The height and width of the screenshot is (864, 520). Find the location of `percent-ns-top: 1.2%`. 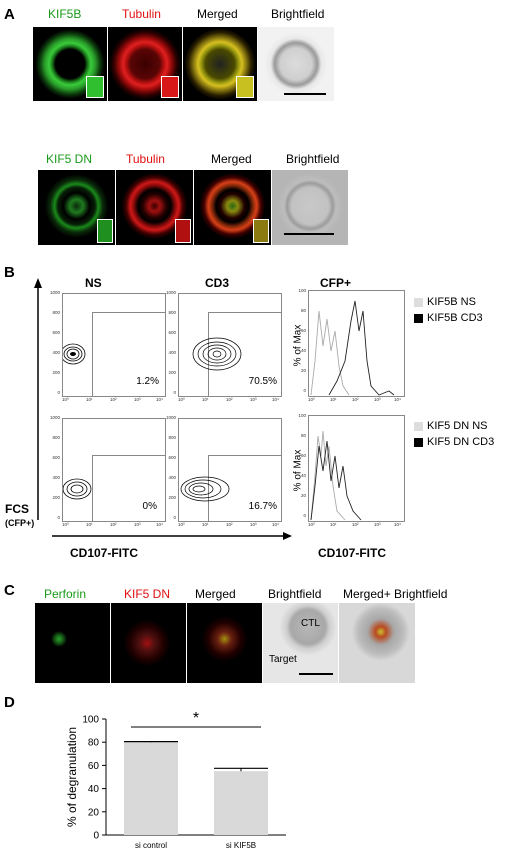

percent-ns-top: 1.2% is located at coordinates (147, 381).